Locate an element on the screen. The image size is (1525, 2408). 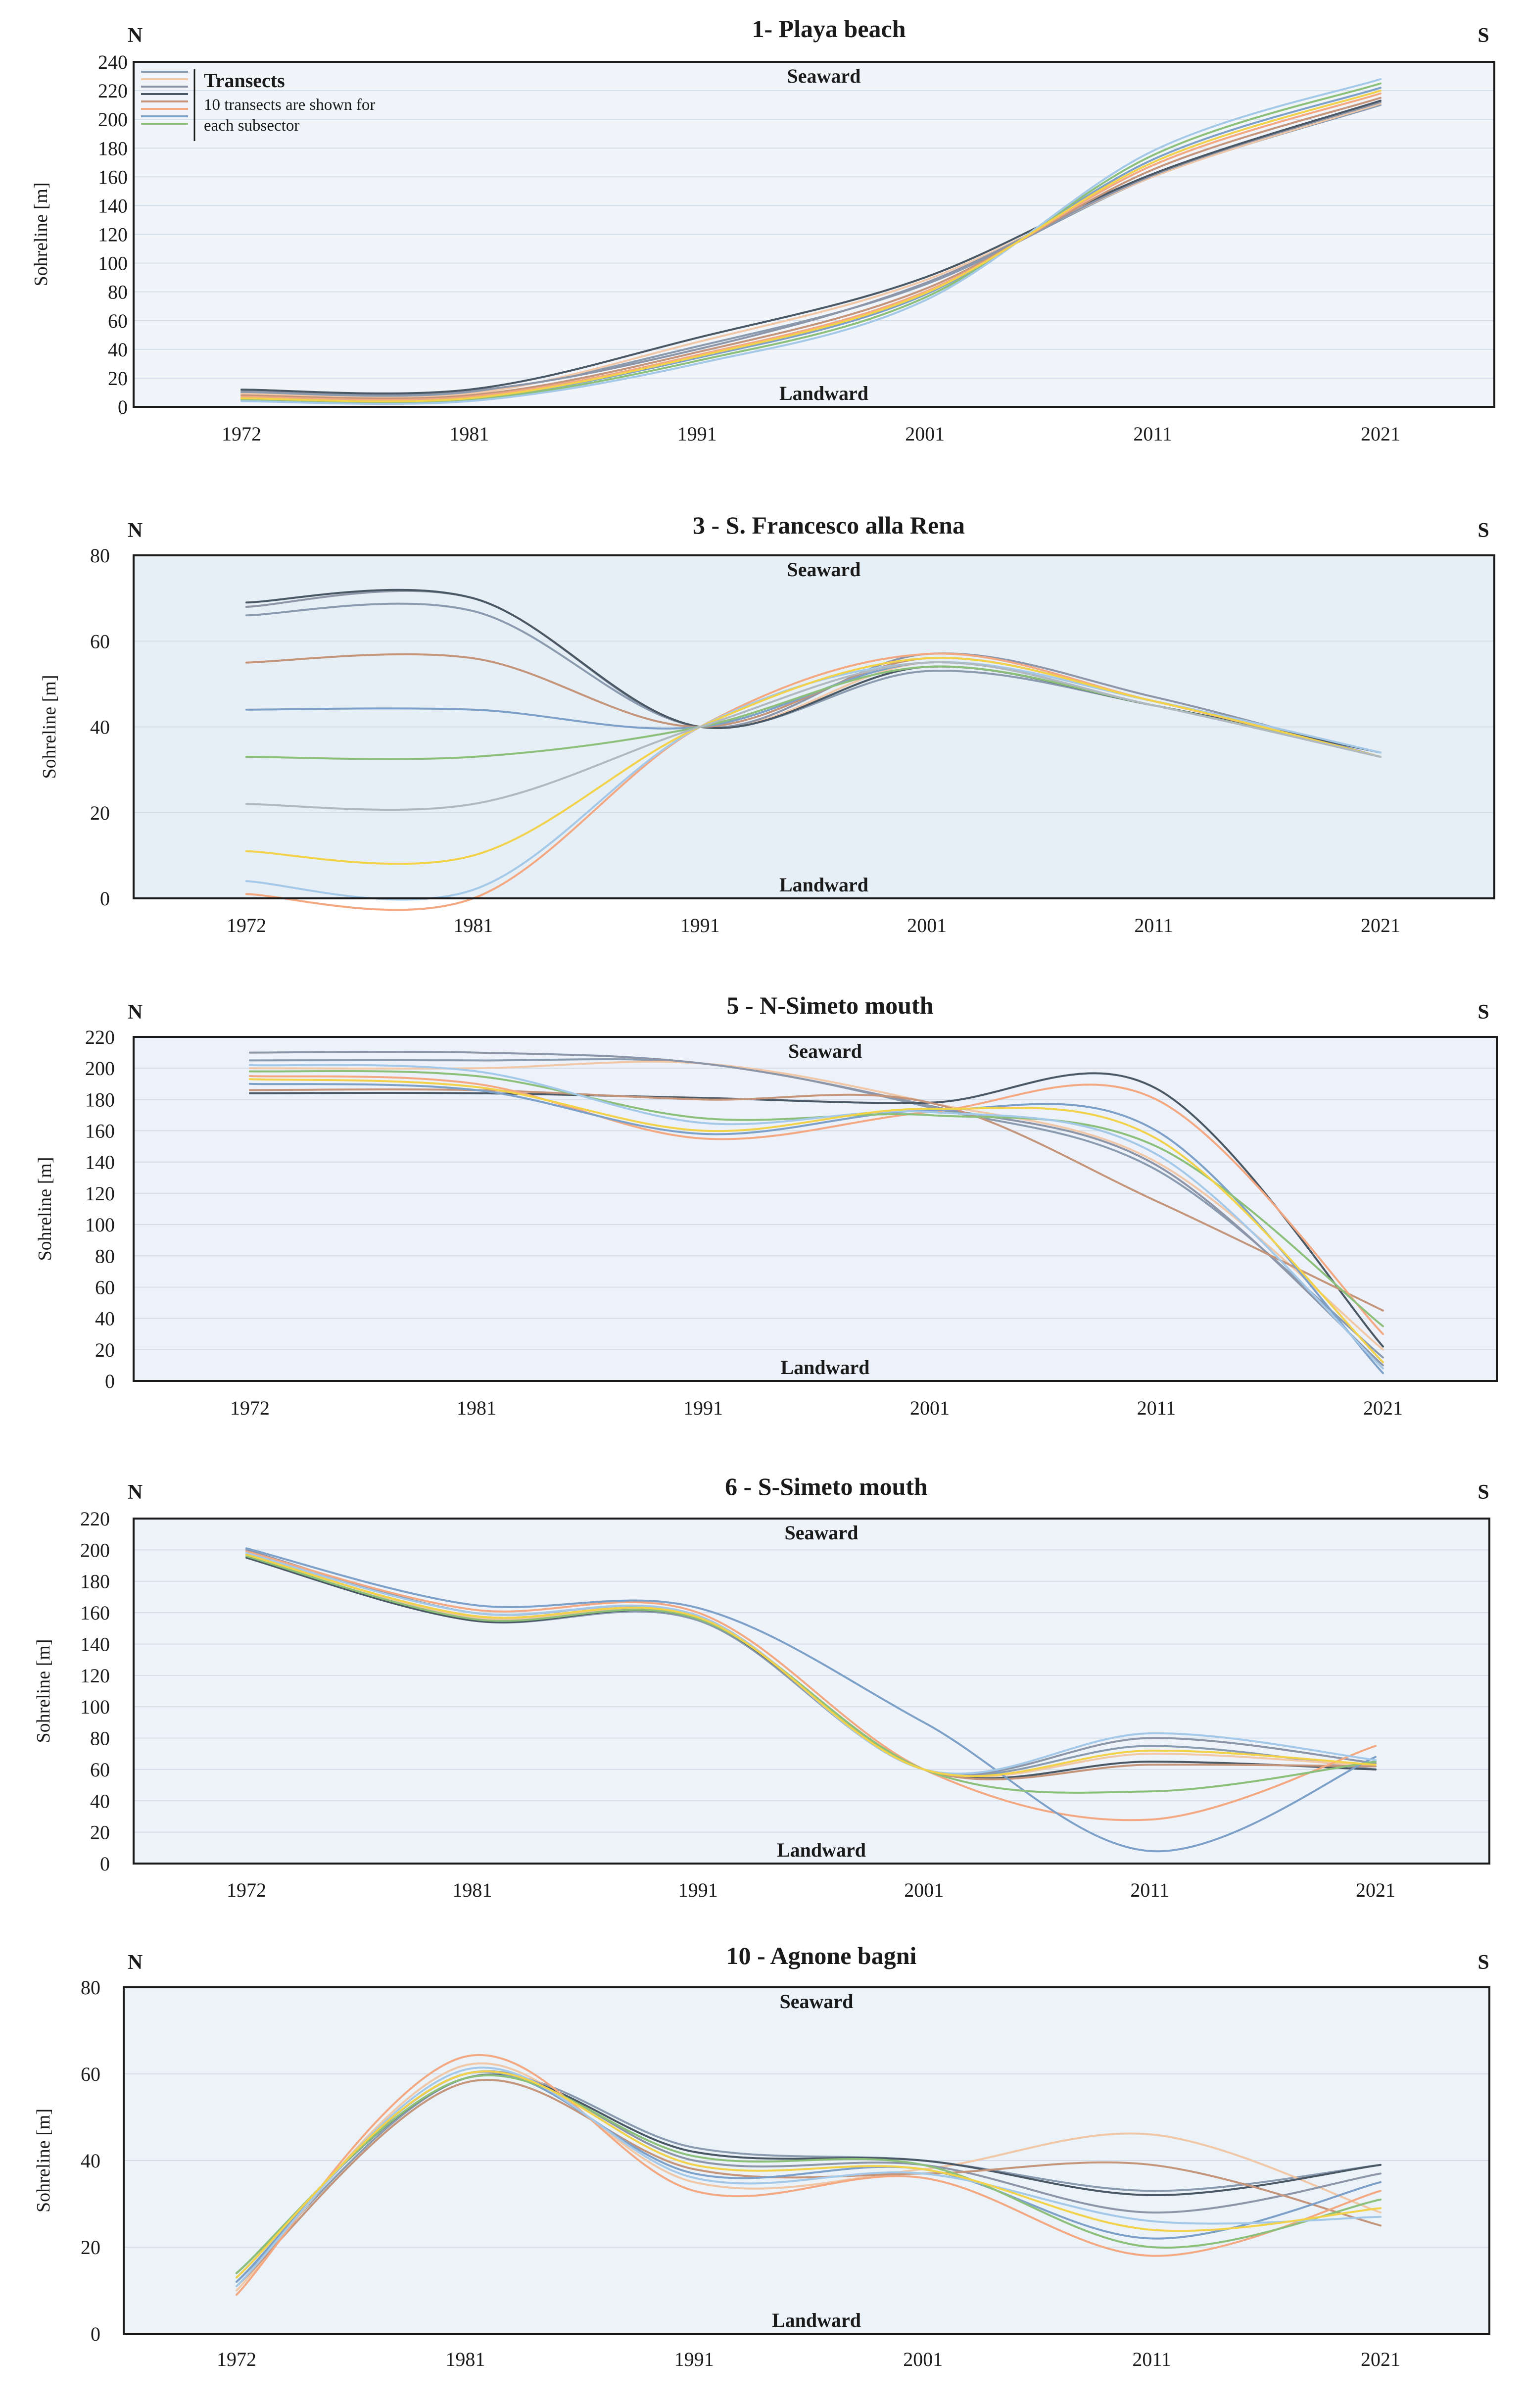
y-tick-label: 0 is located at coordinates (95, 2334).